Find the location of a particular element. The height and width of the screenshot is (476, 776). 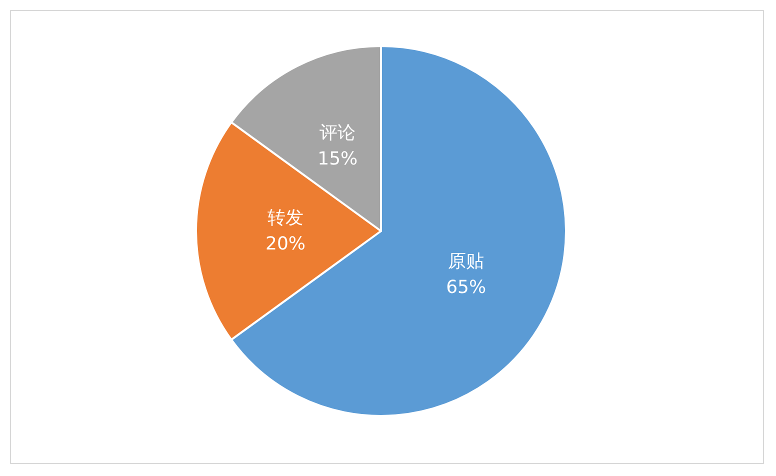

slice-label: 原贴 is located at coordinates (466, 261).